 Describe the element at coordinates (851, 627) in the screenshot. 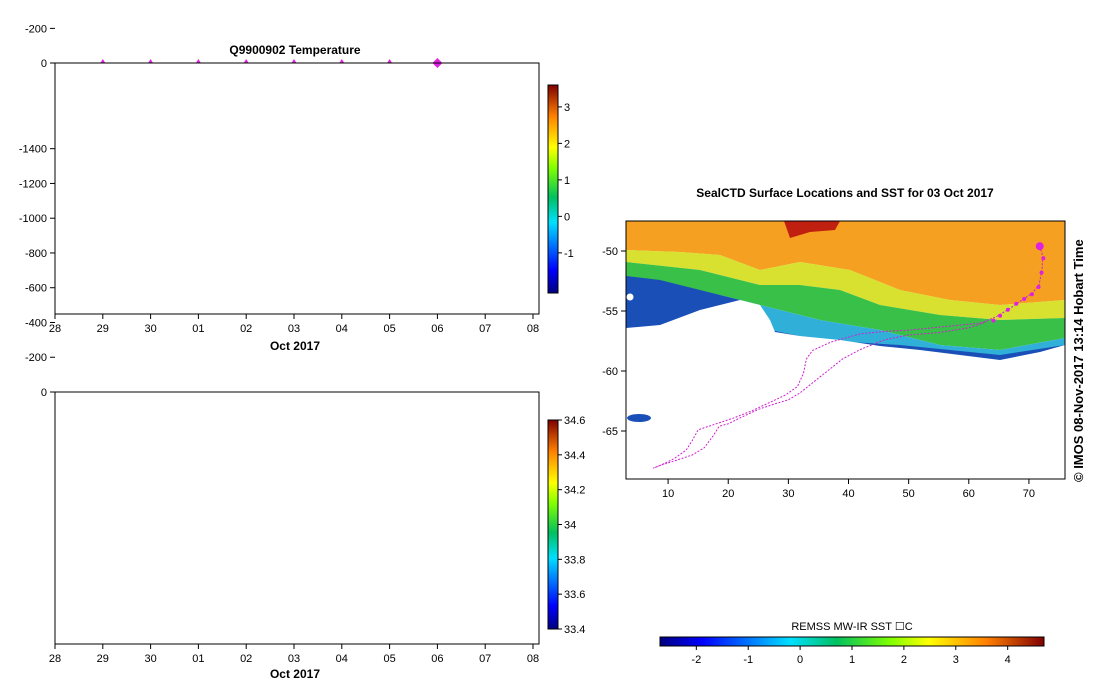

I see `sst-colorbar-label: REMSS MW-IR SST ☐C` at that location.